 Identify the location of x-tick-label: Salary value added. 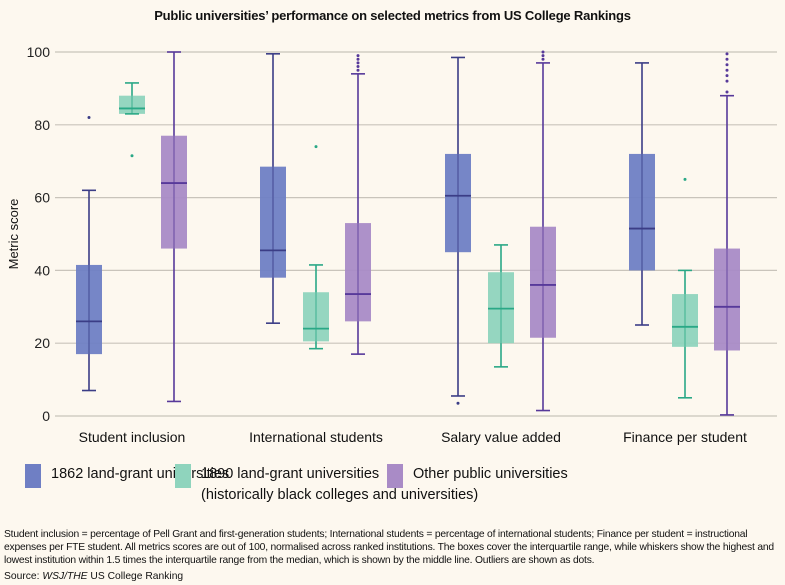
(501, 437).